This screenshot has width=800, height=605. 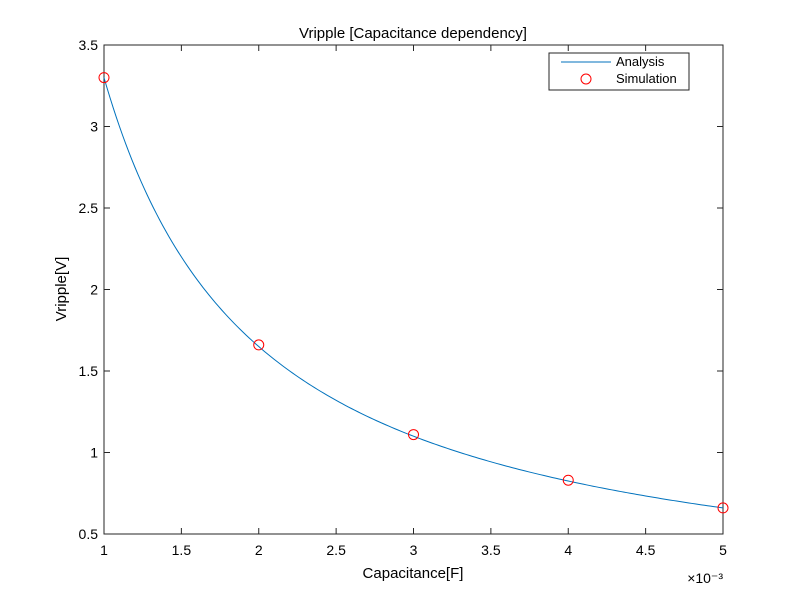 I want to click on y-tick-label: 3, so click(x=94, y=127).